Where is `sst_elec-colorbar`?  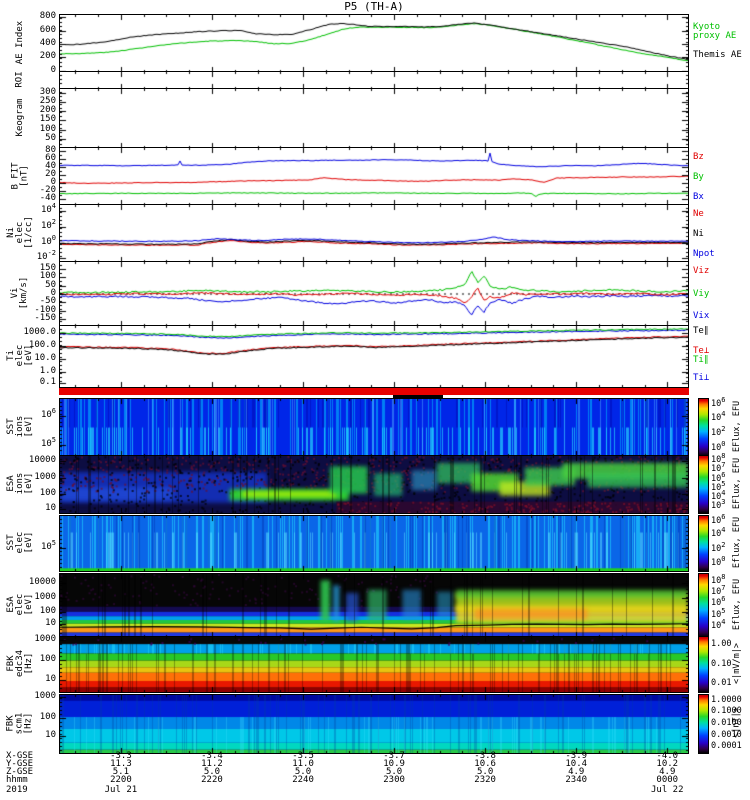
sst_elec-colorbar is located at coordinates (703, 543).